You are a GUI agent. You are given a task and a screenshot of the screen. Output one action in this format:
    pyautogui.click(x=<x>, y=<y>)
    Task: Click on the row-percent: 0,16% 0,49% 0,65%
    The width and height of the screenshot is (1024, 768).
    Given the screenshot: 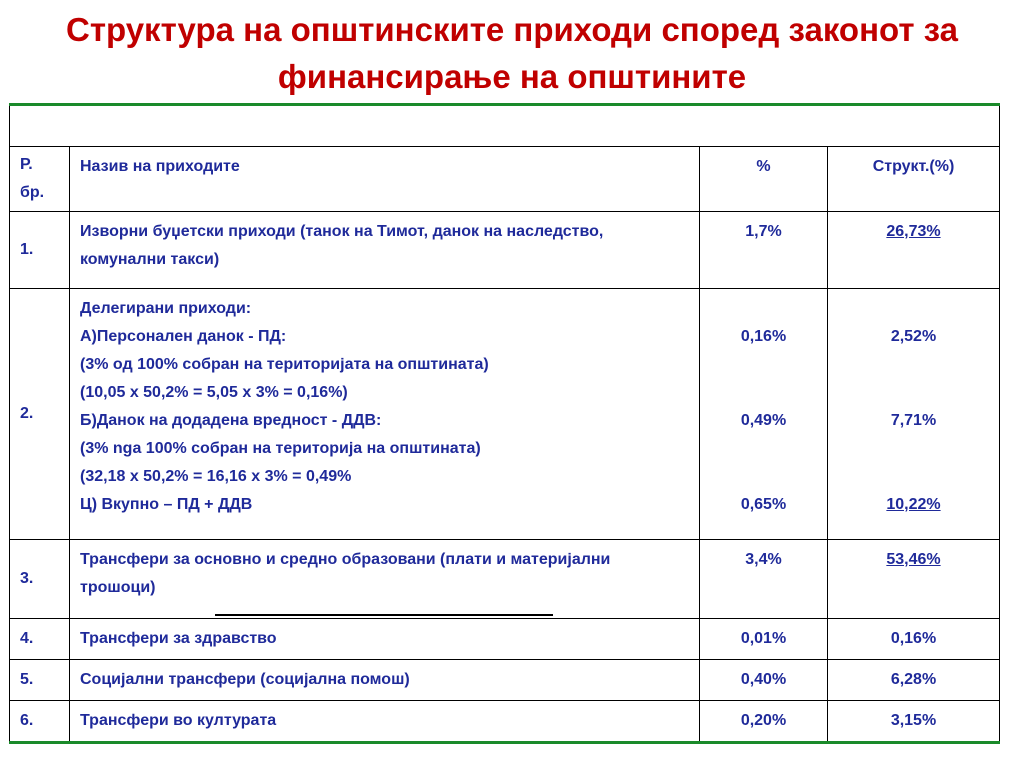 What is the action you would take?
    pyautogui.click(x=763, y=414)
    